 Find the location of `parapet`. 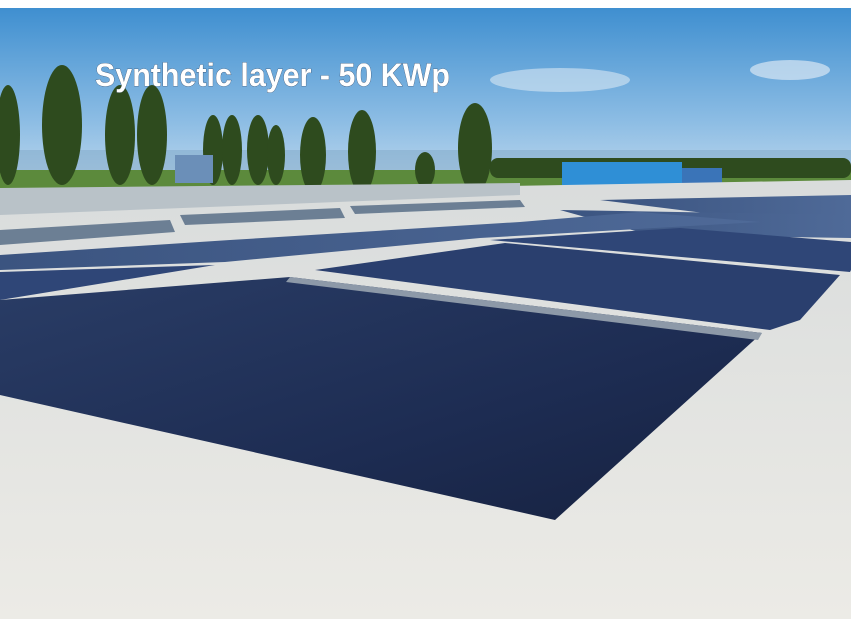

parapet is located at coordinates (260, 199).